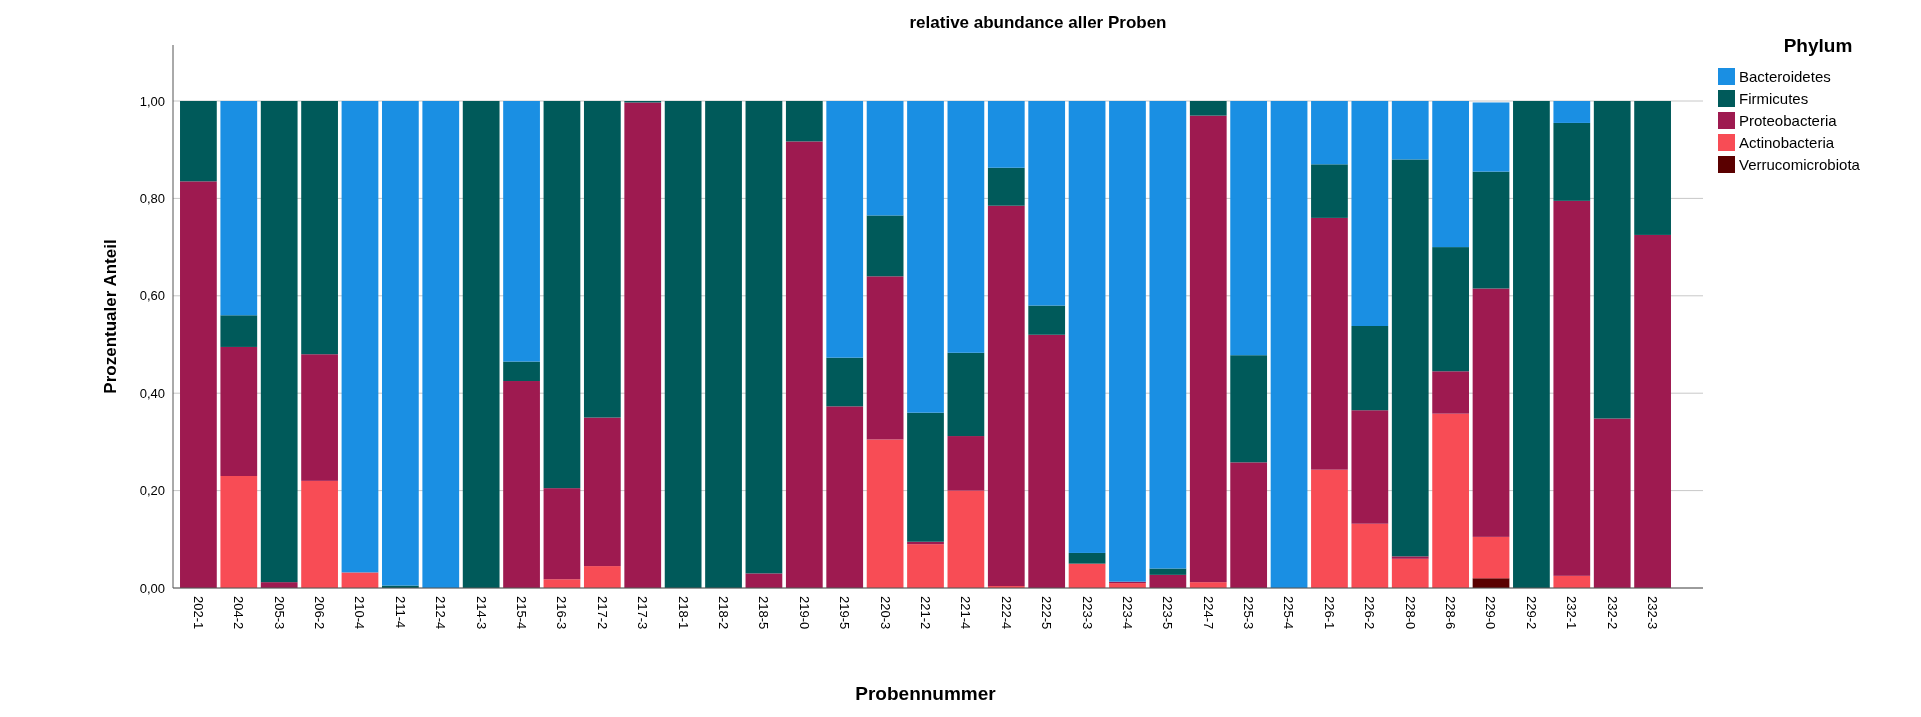 The width and height of the screenshot is (1921, 717). Describe the element at coordinates (602, 613) in the screenshot. I see `x-tick-label: 217-2` at that location.